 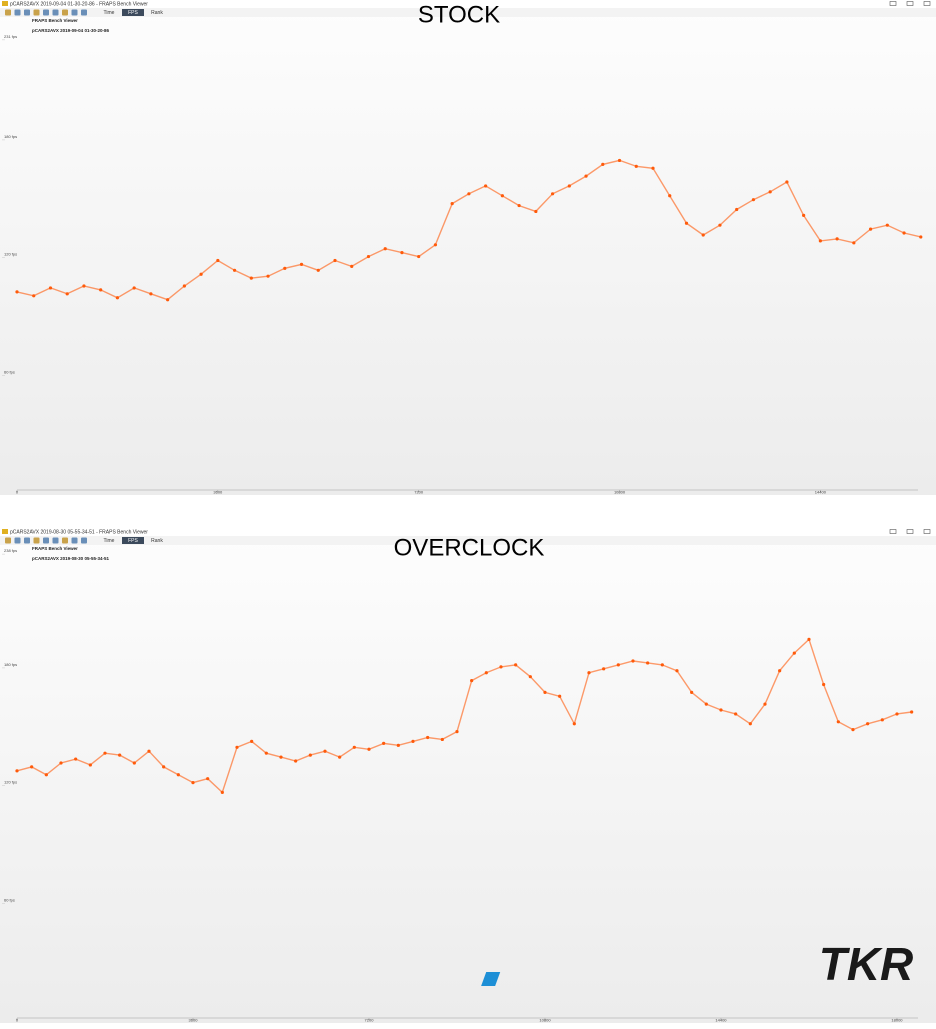 I want to click on tab-active, so click(x=133, y=12).